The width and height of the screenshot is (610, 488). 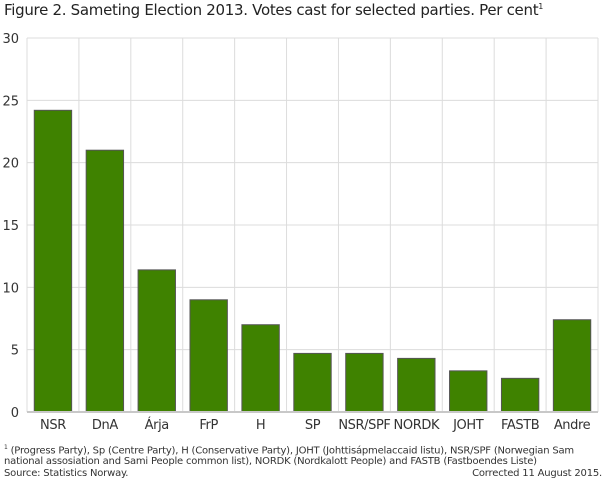 I want to click on corrected-note: Corrected 11 August 2015., so click(x=537, y=473).